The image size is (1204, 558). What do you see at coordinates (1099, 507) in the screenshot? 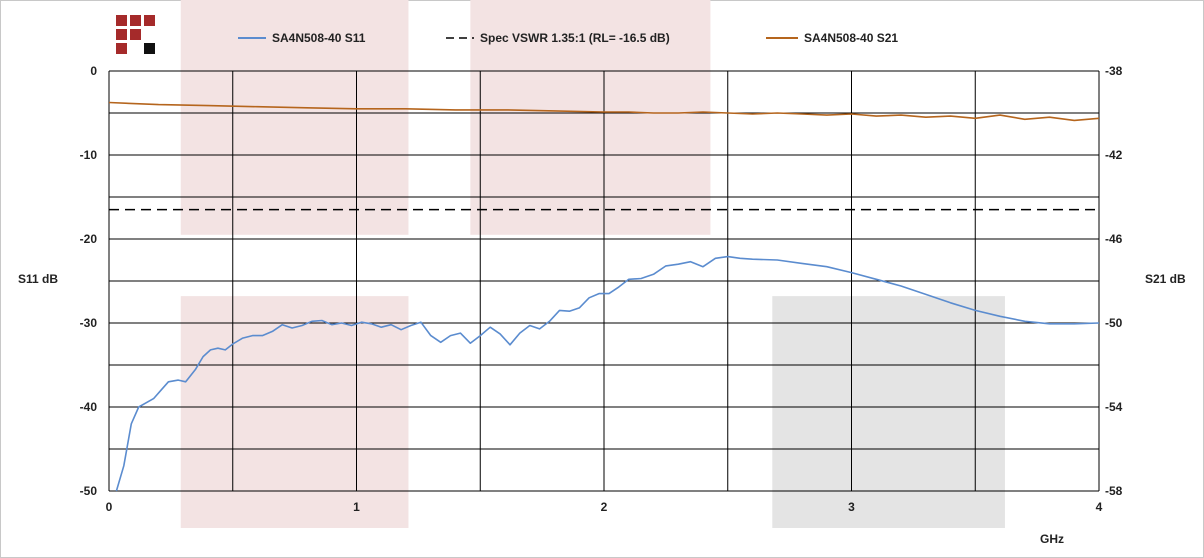
I see `x-tick: 4` at bounding box center [1099, 507].